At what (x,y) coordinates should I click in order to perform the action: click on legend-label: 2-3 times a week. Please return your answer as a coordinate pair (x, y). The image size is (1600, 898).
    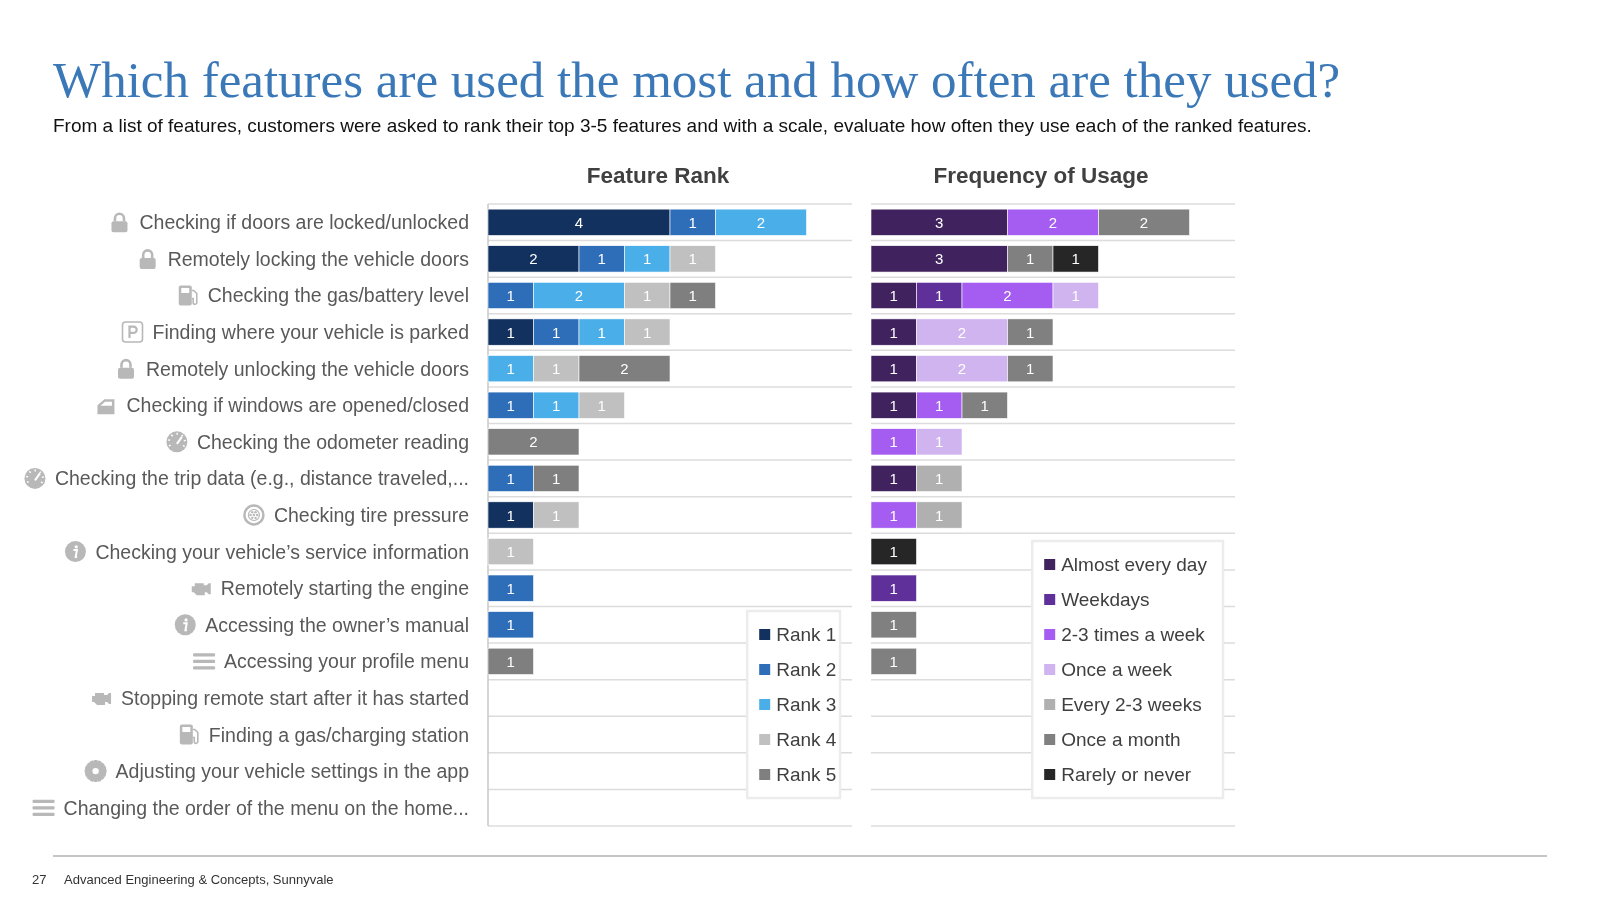
    Looking at the image, I should click on (1133, 634).